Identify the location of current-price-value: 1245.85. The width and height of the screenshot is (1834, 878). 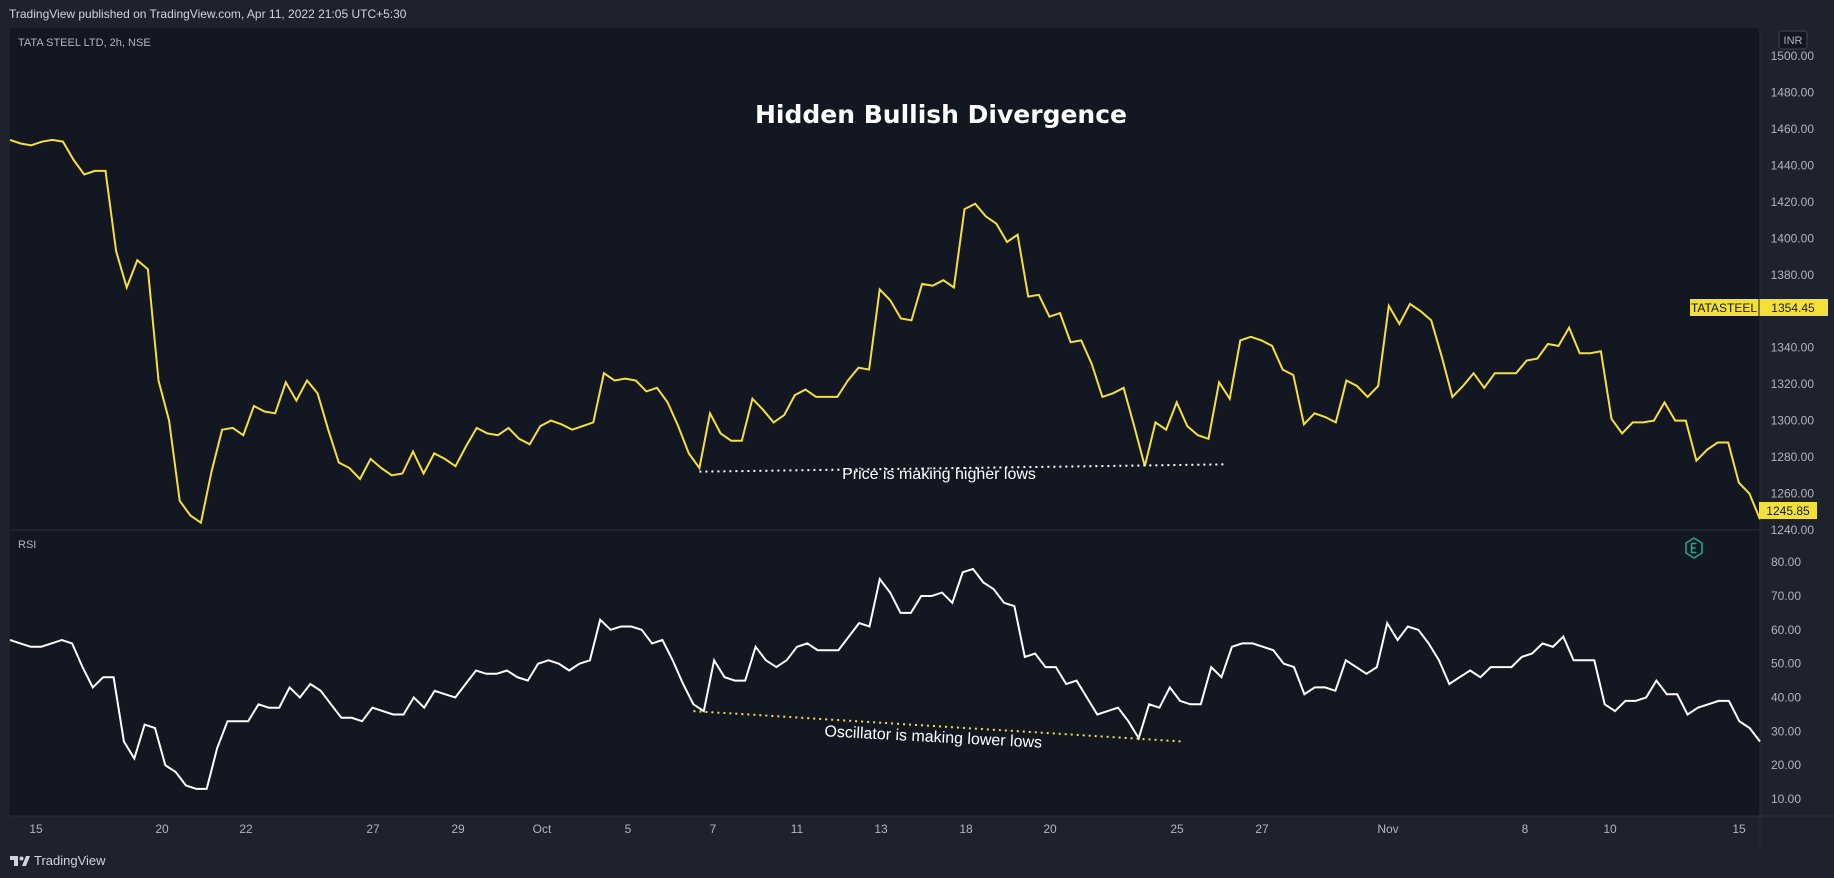
(1788, 511).